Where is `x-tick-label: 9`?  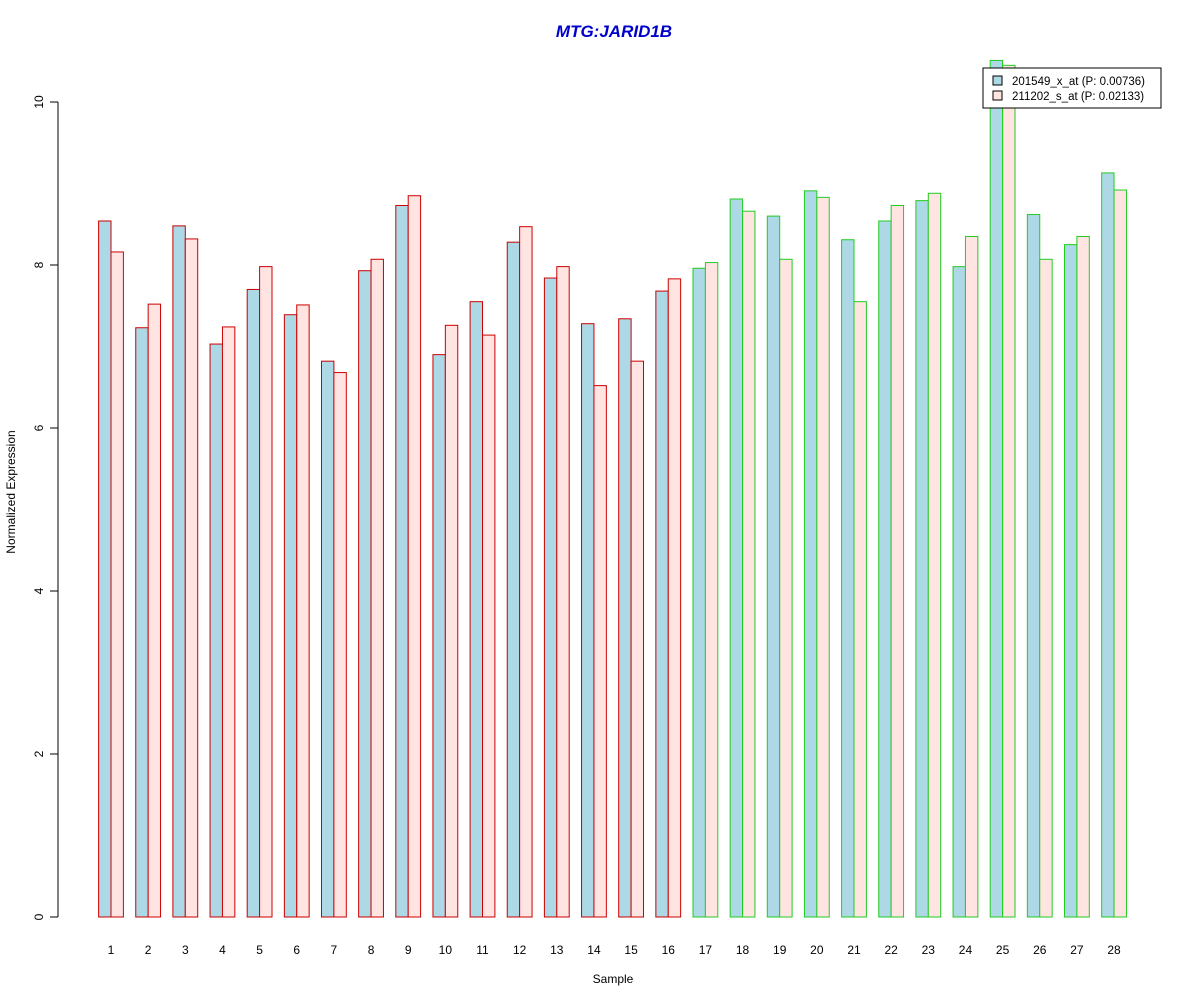 x-tick-label: 9 is located at coordinates (408, 950).